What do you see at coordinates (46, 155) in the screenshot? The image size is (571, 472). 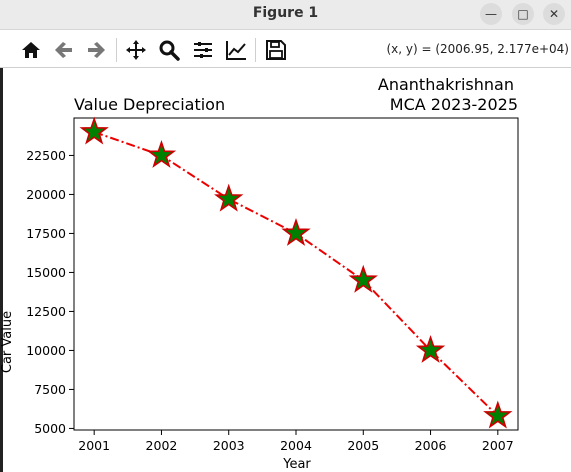 I see `y-tick-label: 22500` at bounding box center [46, 155].